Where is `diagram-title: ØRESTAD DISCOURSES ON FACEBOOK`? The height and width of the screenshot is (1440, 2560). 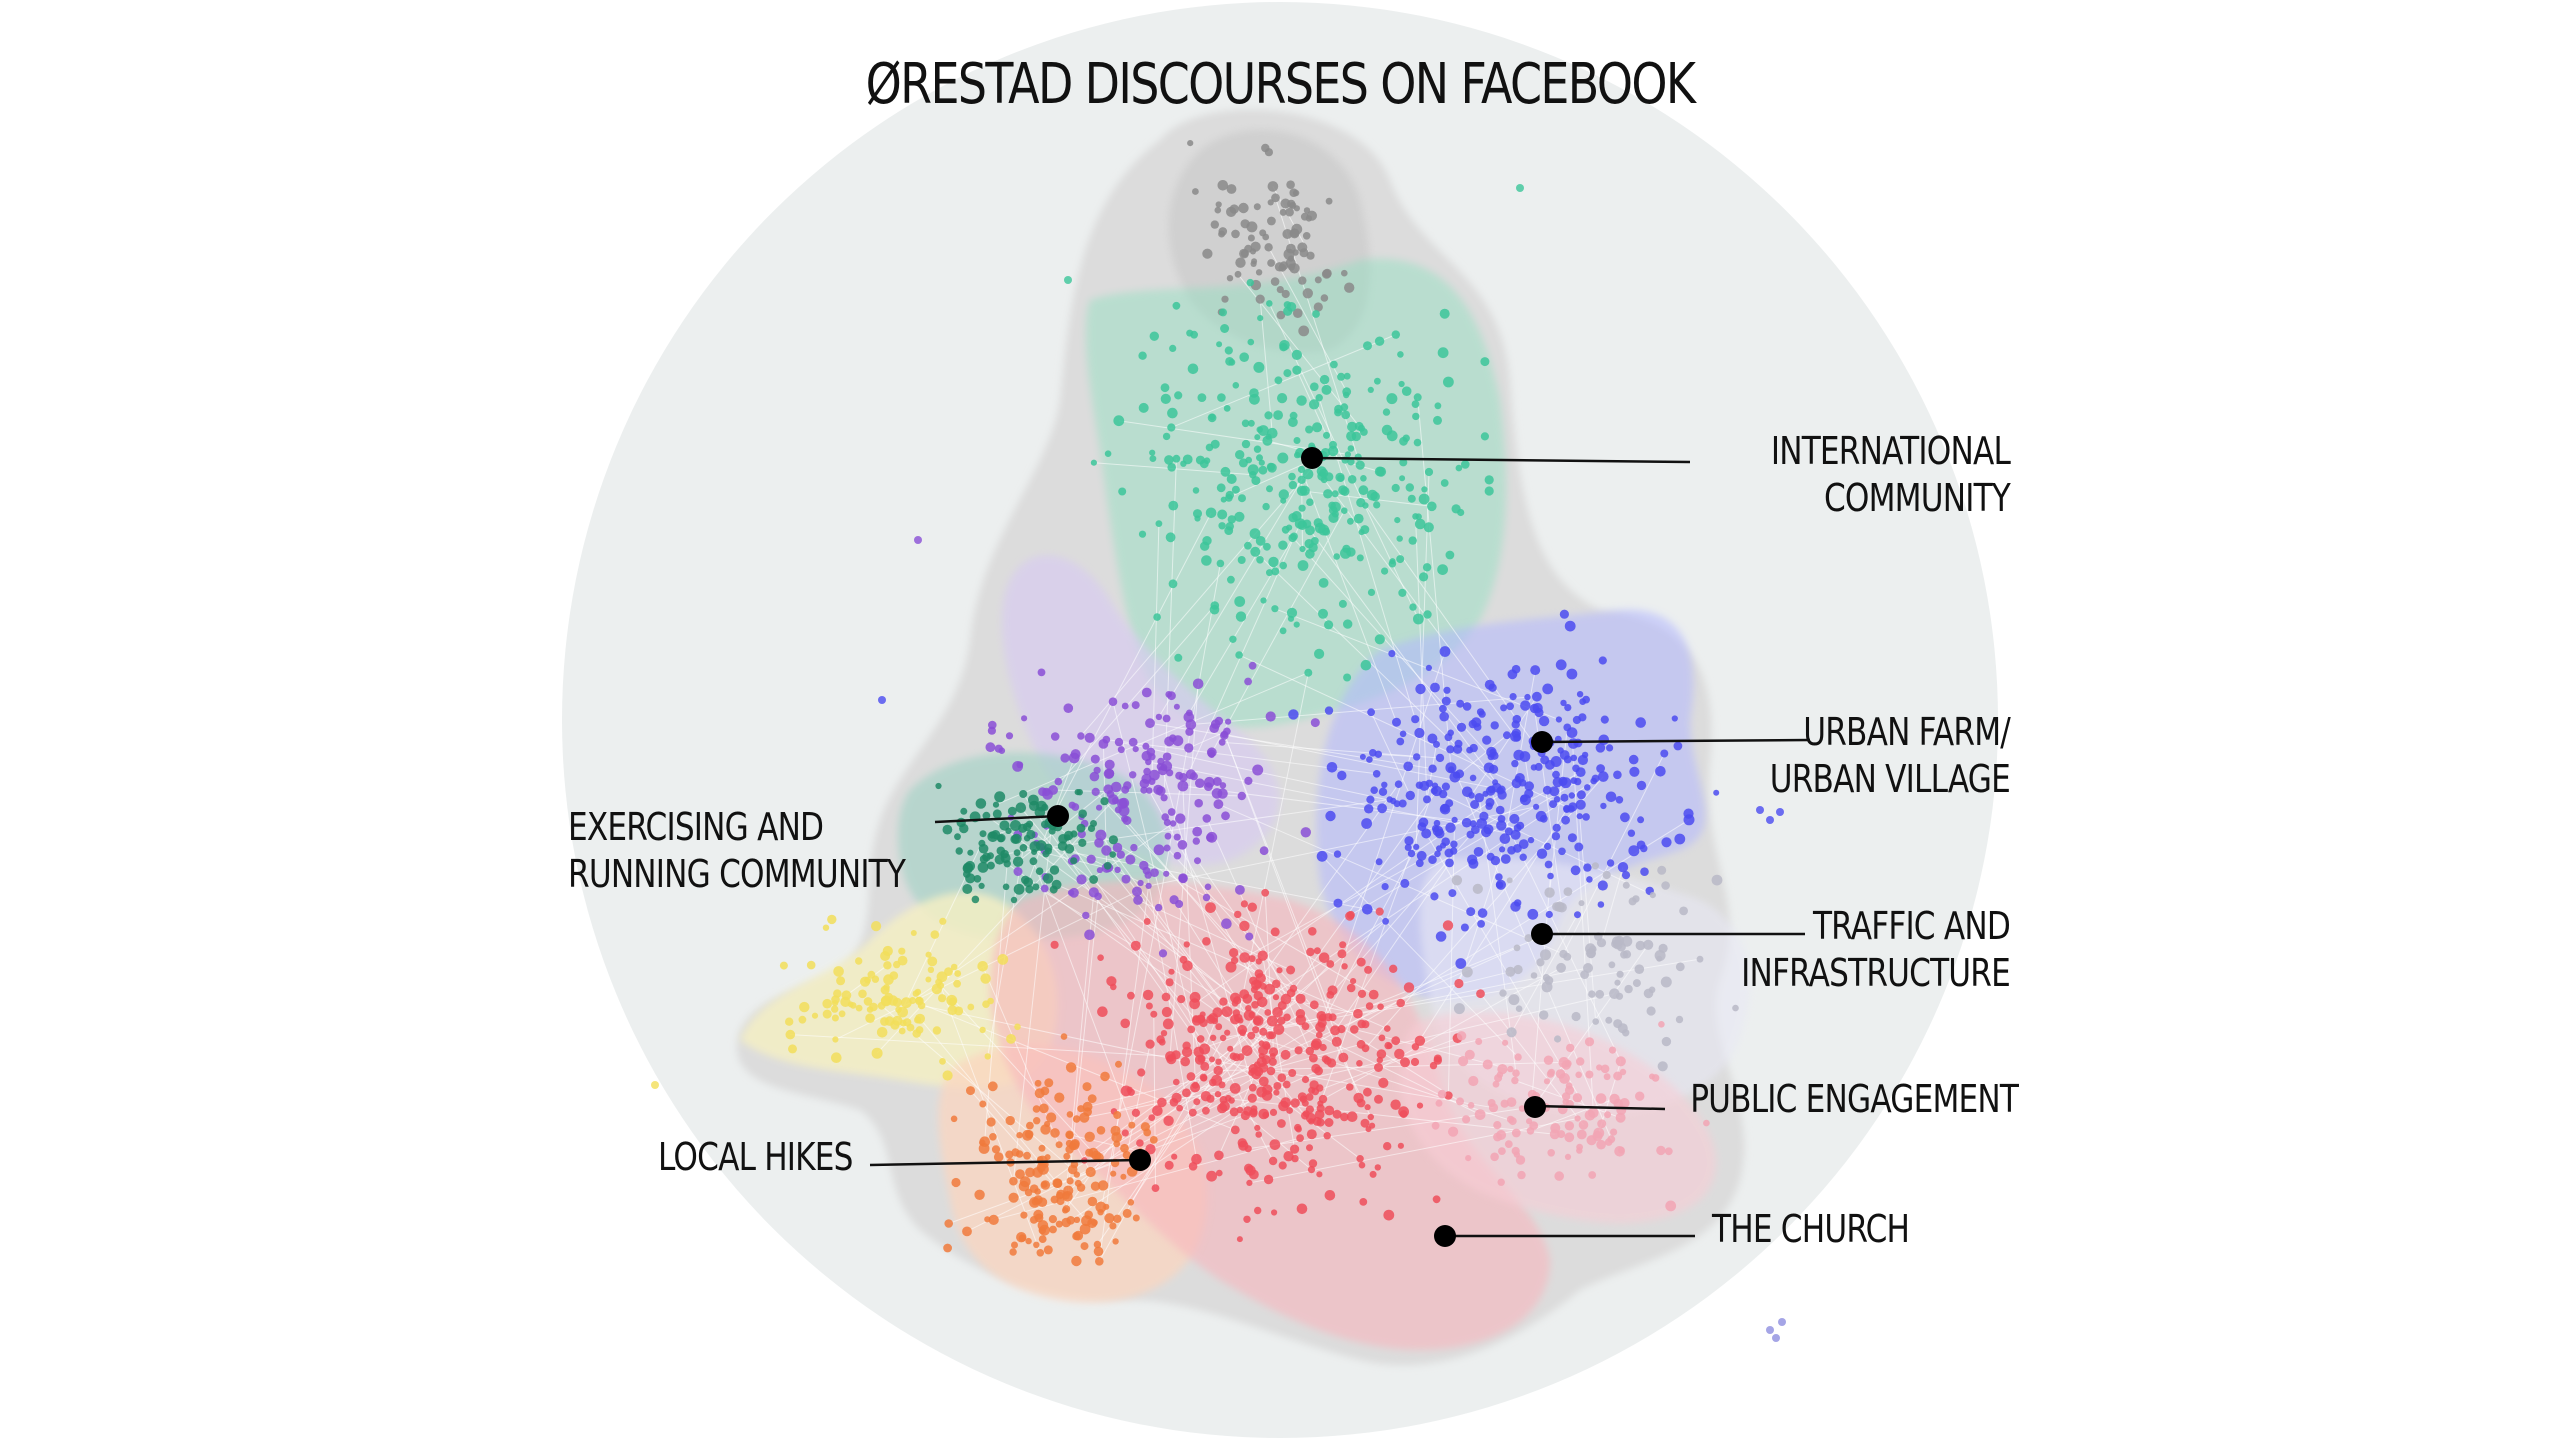
diagram-title: ØRESTAD DISCOURSES ON FACEBOOK is located at coordinates (1280, 84).